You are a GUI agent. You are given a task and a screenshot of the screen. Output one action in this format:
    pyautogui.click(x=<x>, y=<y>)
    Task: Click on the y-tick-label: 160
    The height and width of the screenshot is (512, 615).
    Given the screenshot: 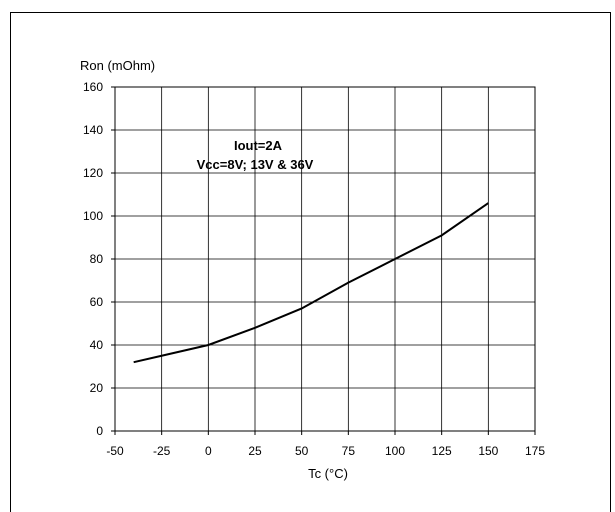 What is the action you would take?
    pyautogui.click(x=93, y=87)
    